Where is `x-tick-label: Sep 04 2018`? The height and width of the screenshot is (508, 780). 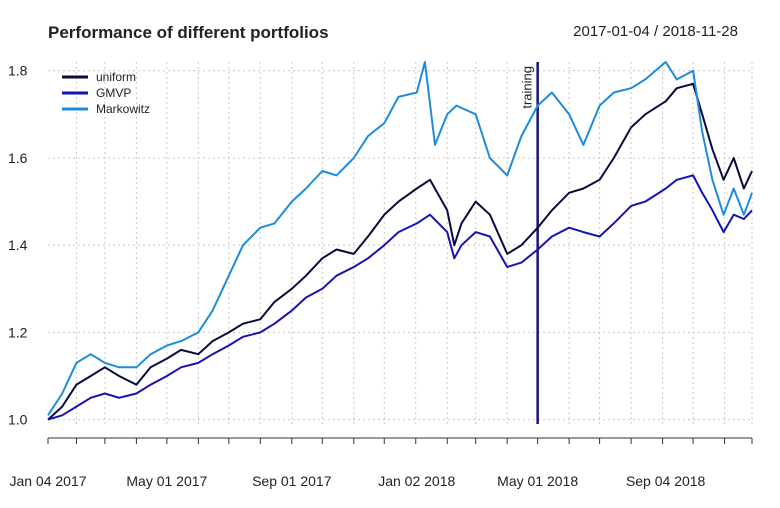 x-tick-label: Sep 04 2018 is located at coordinates (666, 481).